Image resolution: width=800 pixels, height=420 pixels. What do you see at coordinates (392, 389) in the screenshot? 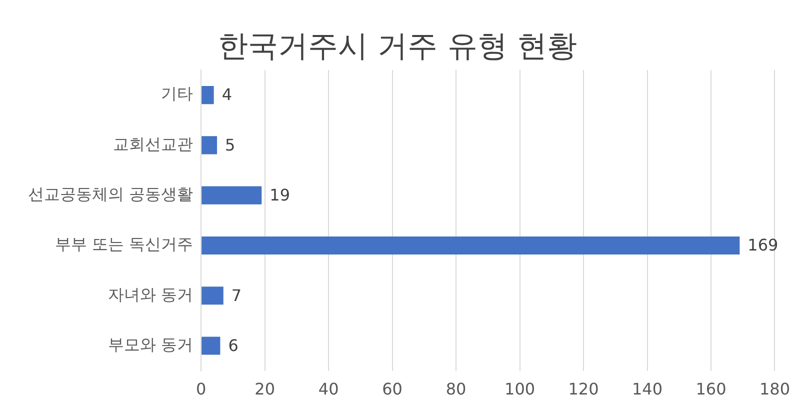
I see `x-tick-label: 60` at bounding box center [392, 389].